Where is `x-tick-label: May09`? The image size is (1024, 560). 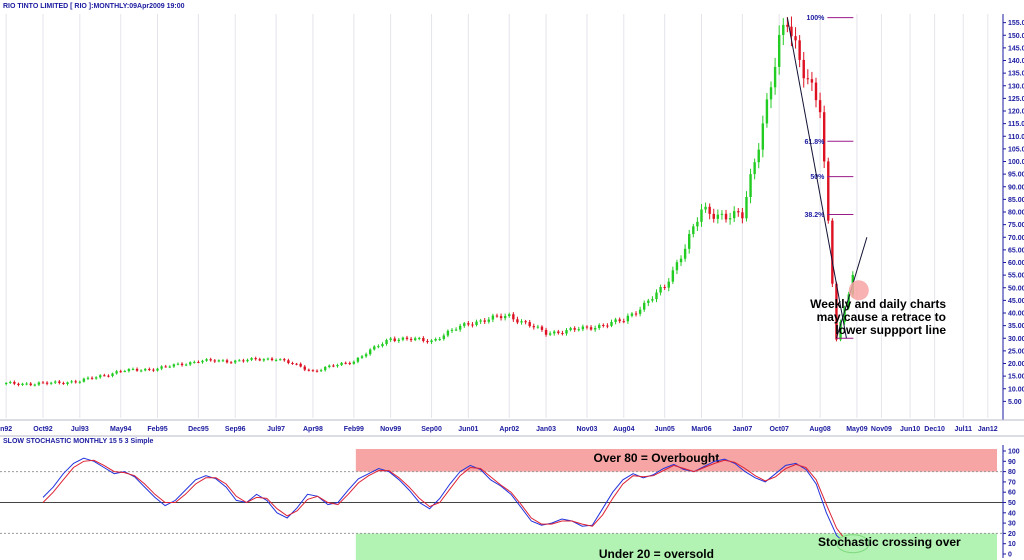
x-tick-label: May09 is located at coordinates (857, 429).